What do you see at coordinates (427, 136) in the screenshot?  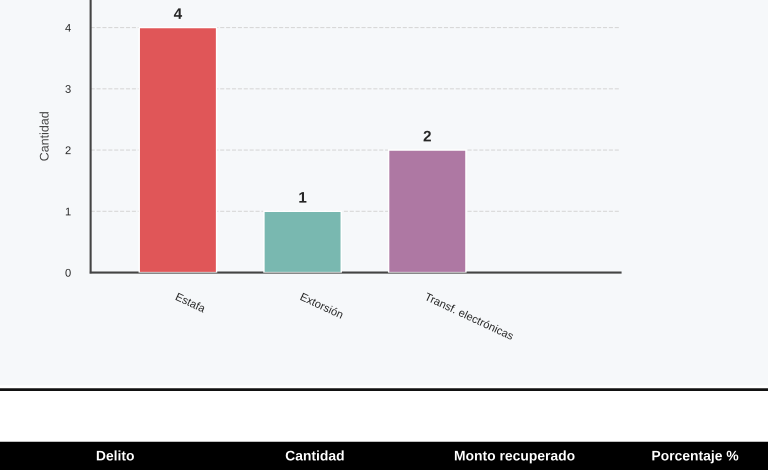 I see `data-label: 2` at bounding box center [427, 136].